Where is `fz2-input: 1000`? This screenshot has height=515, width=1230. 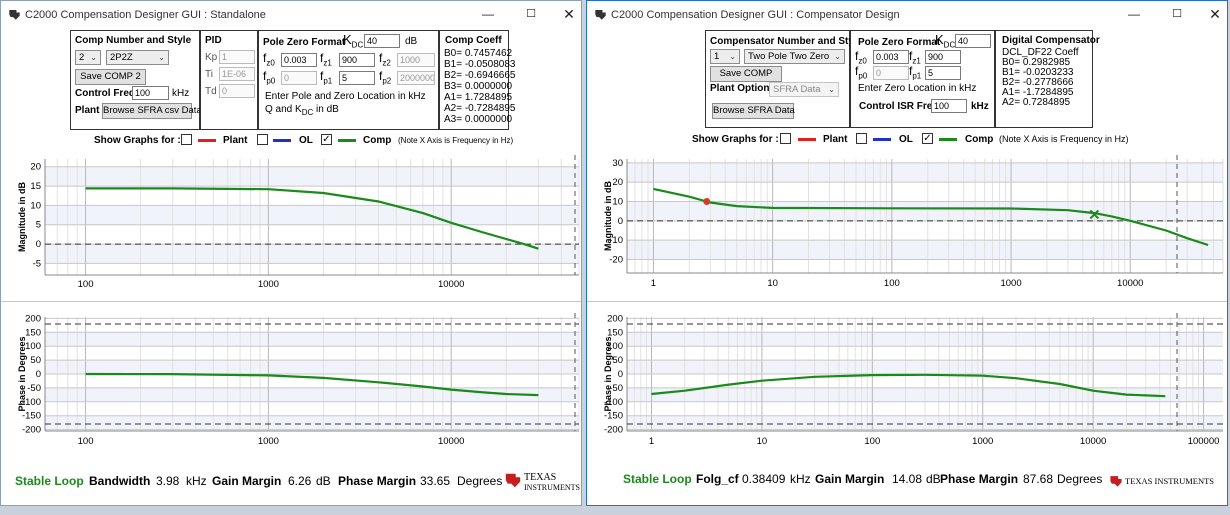
fz2-input: 1000 is located at coordinates (416, 60).